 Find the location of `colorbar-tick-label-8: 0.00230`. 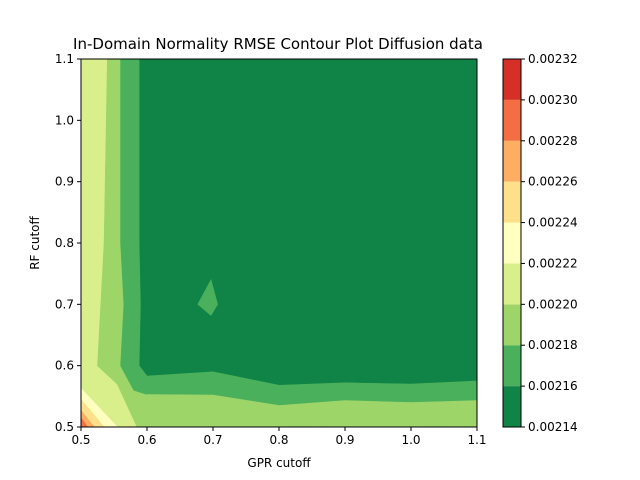

colorbar-tick-label-8: 0.00230 is located at coordinates (553, 100).